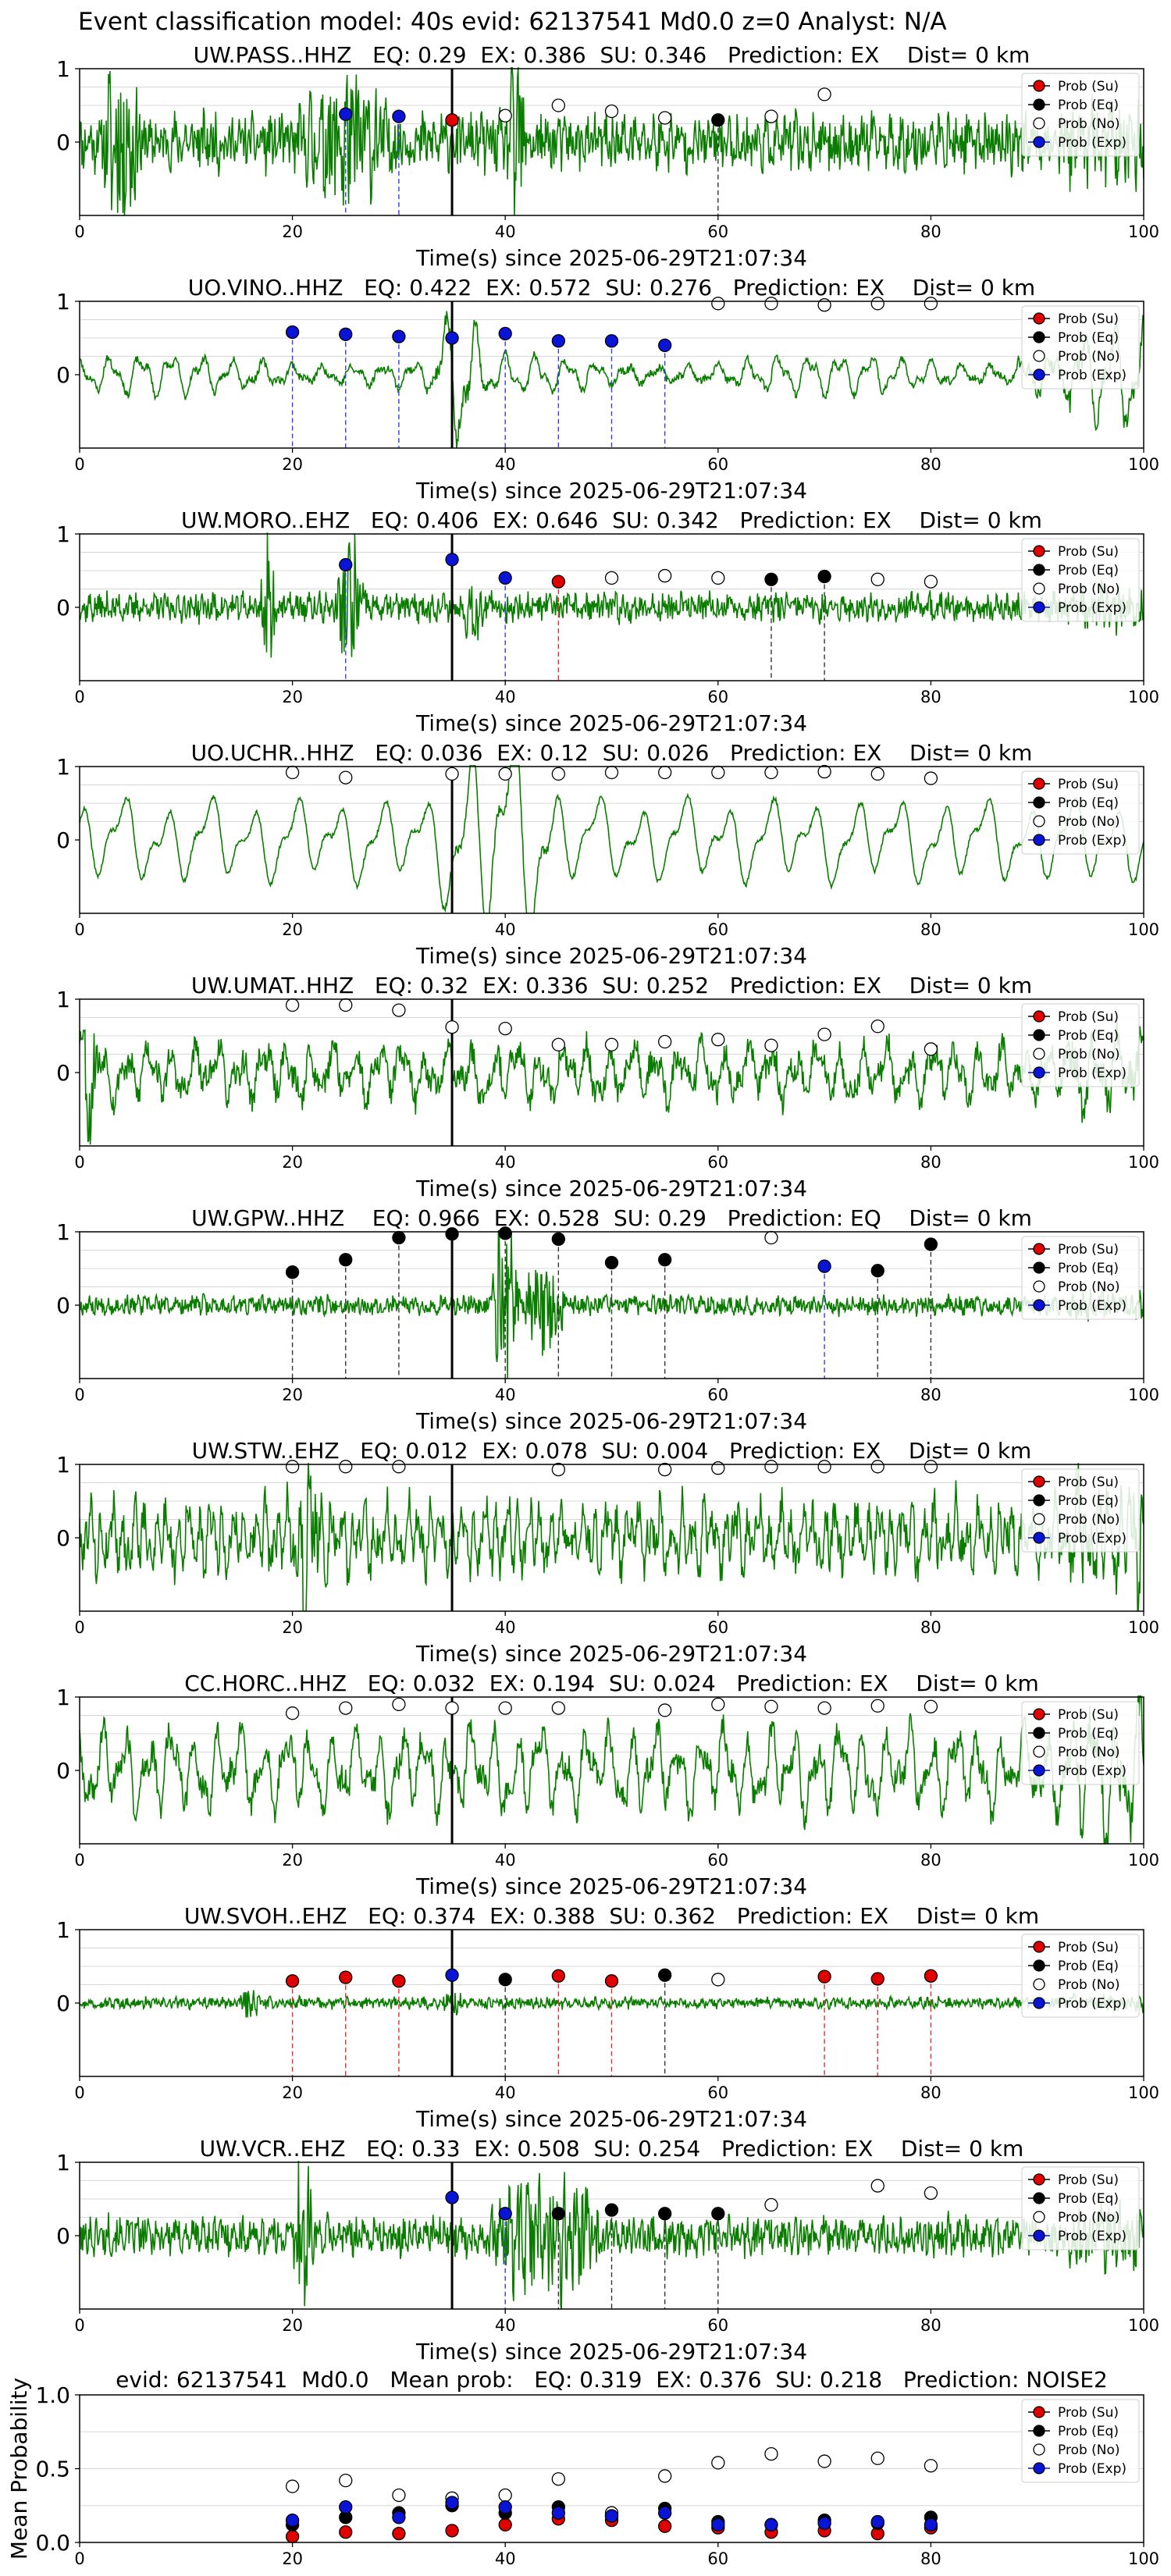 The height and width of the screenshot is (2576, 1171). What do you see at coordinates (1088, 338) in the screenshot?
I see `legend-label-eq: Prob (Eq)` at bounding box center [1088, 338].